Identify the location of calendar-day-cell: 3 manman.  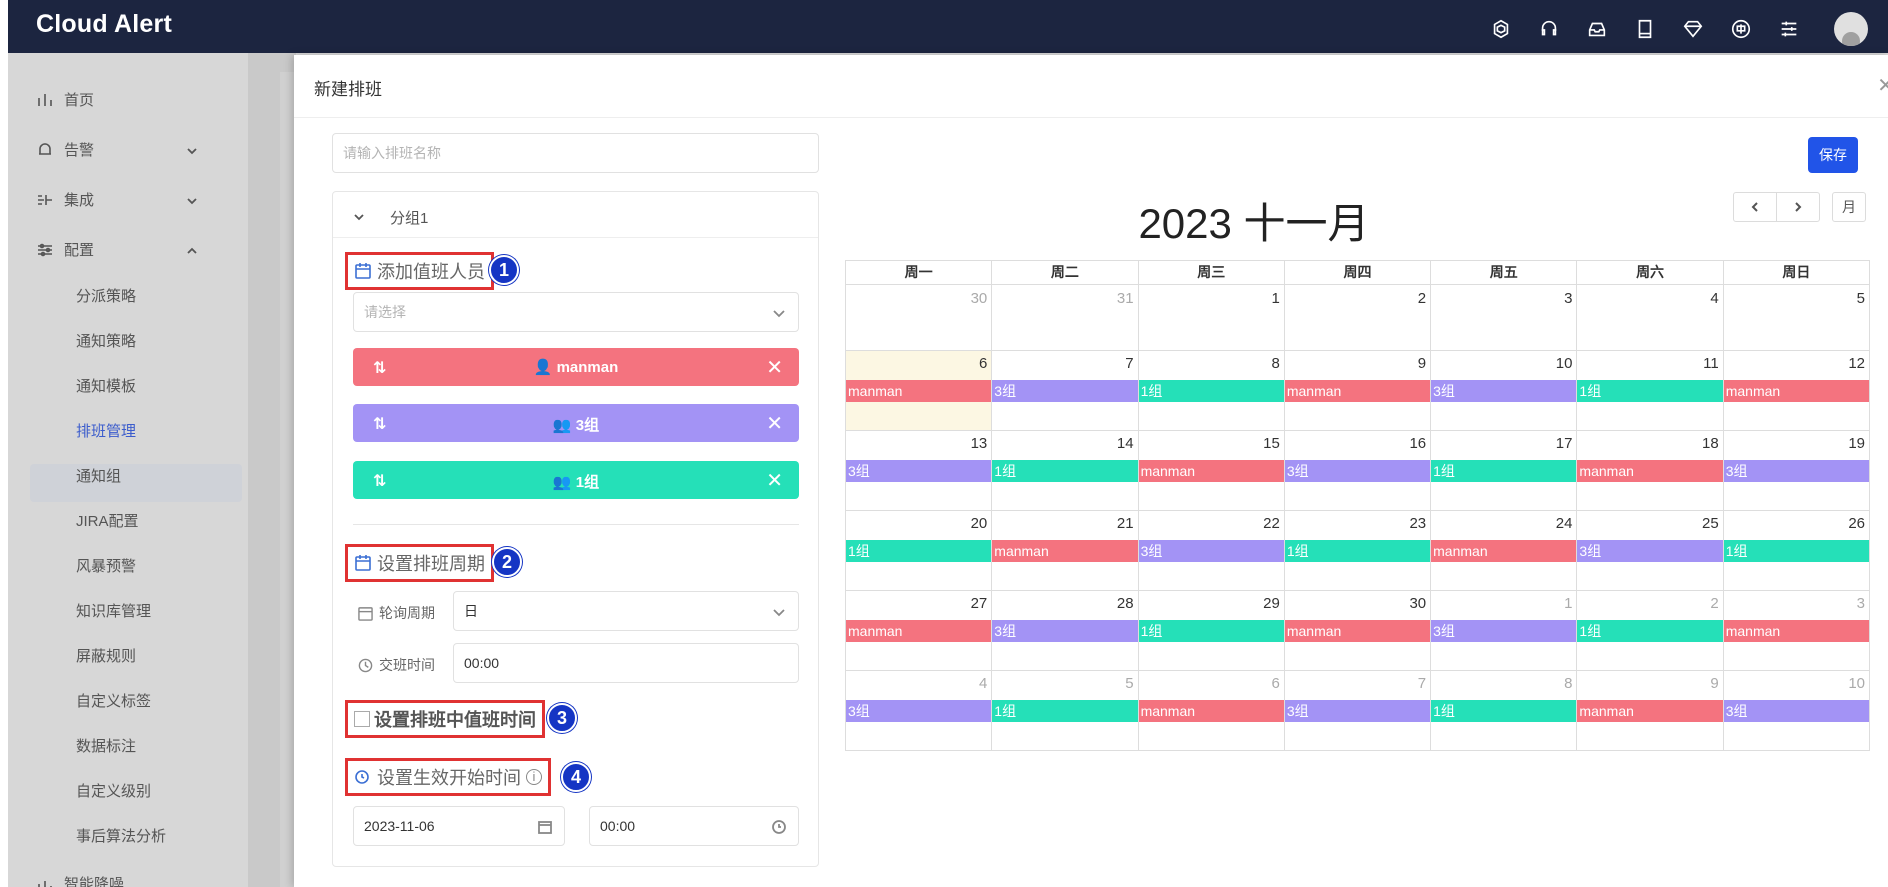
(1796, 631).